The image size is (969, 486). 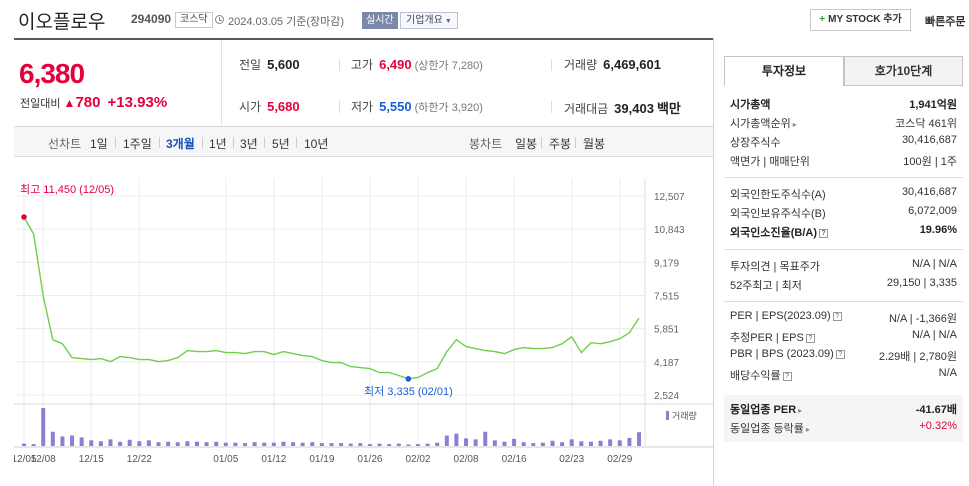 What do you see at coordinates (784, 71) in the screenshot?
I see `tab-investment-info: 투자정보` at bounding box center [784, 71].